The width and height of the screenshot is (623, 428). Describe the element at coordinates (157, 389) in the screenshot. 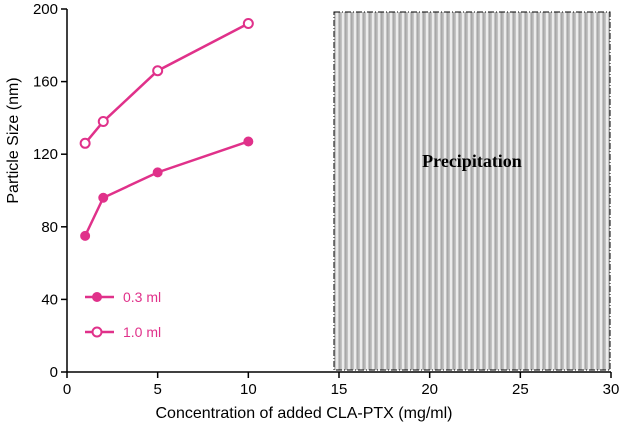

I see `x-tick-label: 5` at that location.